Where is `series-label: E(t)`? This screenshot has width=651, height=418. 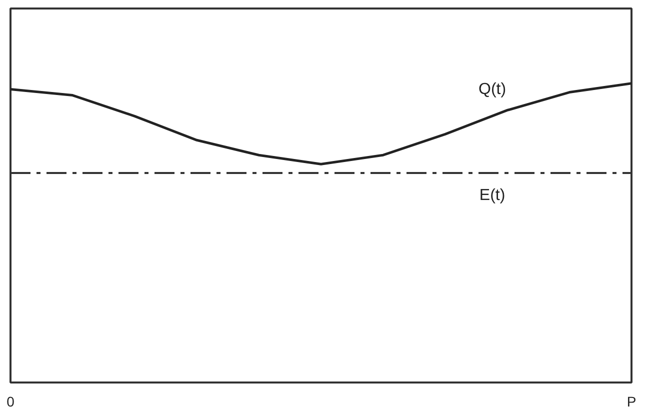 series-label: E(t) is located at coordinates (492, 195).